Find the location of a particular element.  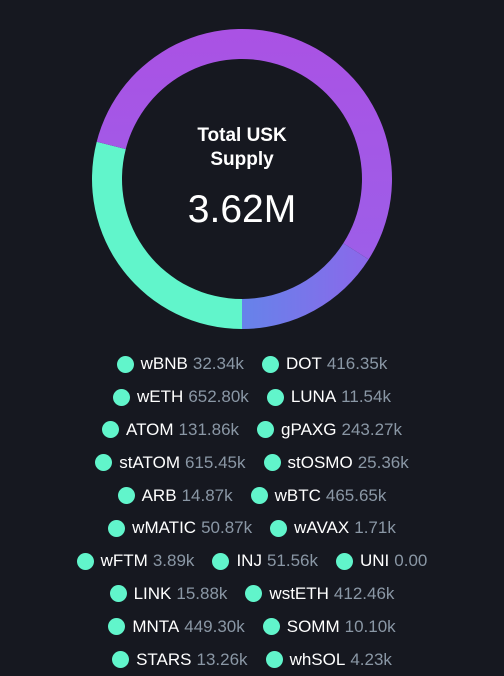

legend-token-name: wstETH is located at coordinates (299, 593).